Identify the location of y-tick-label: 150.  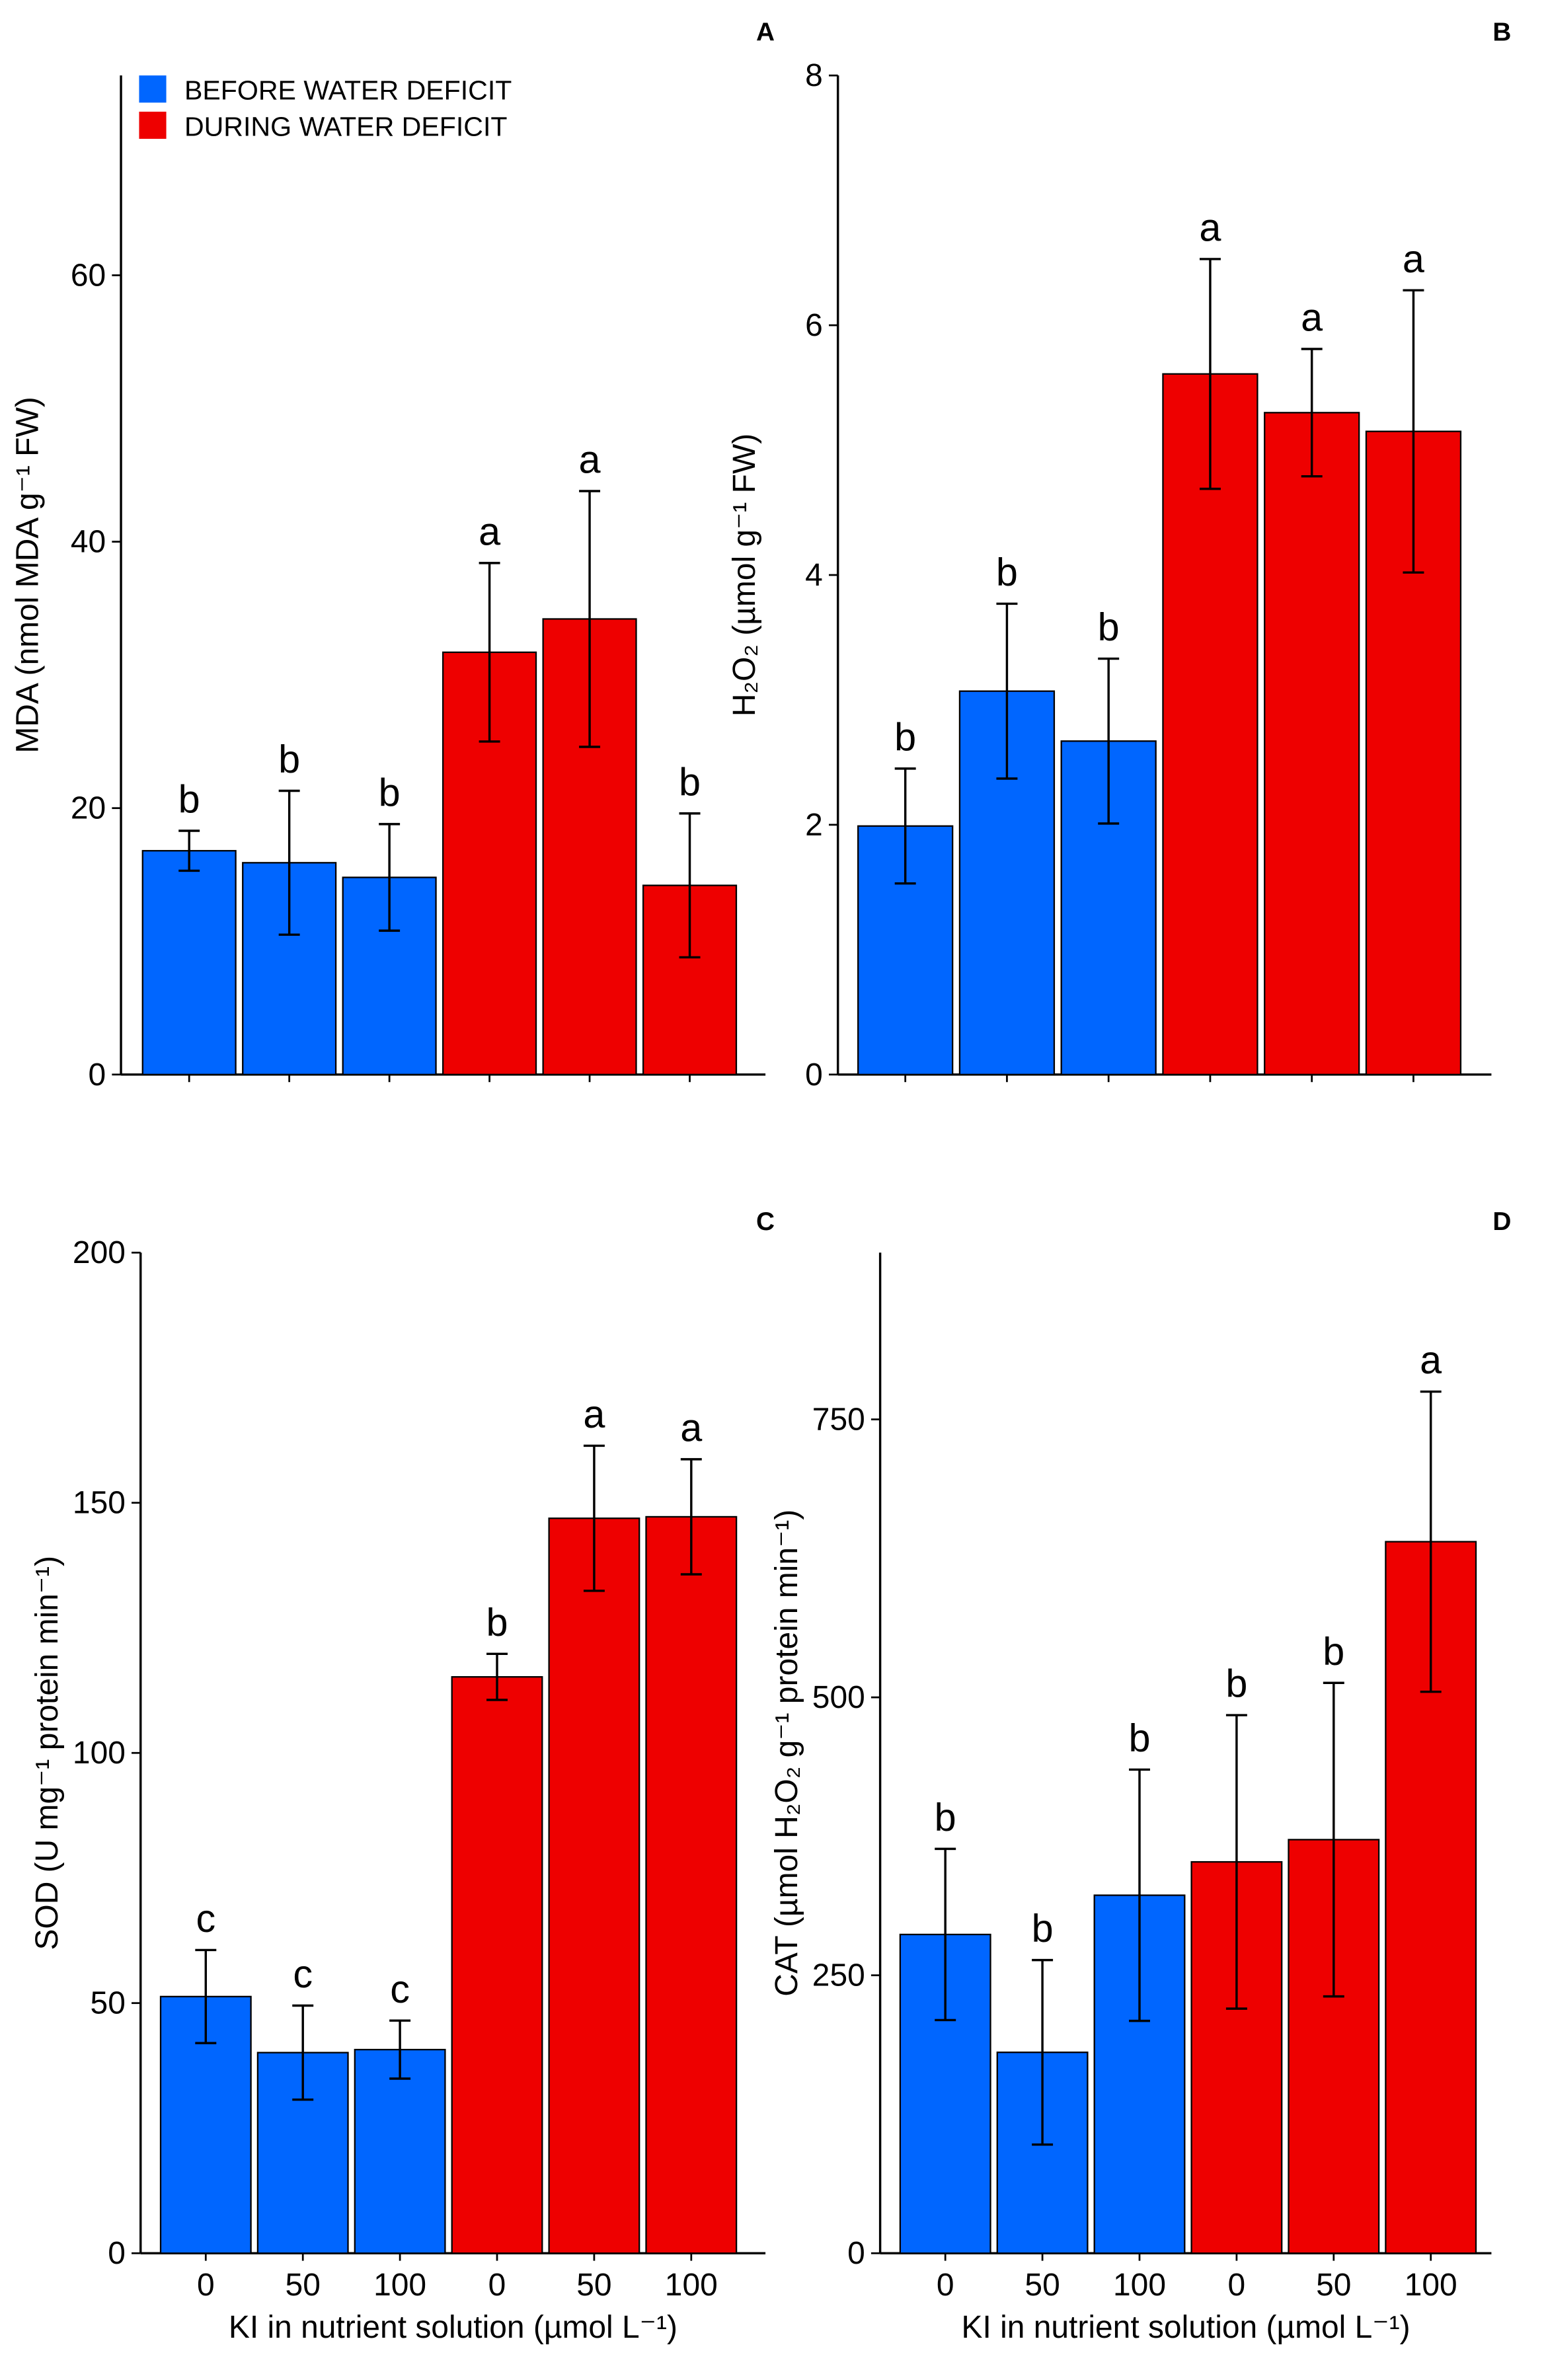
(100, 1503).